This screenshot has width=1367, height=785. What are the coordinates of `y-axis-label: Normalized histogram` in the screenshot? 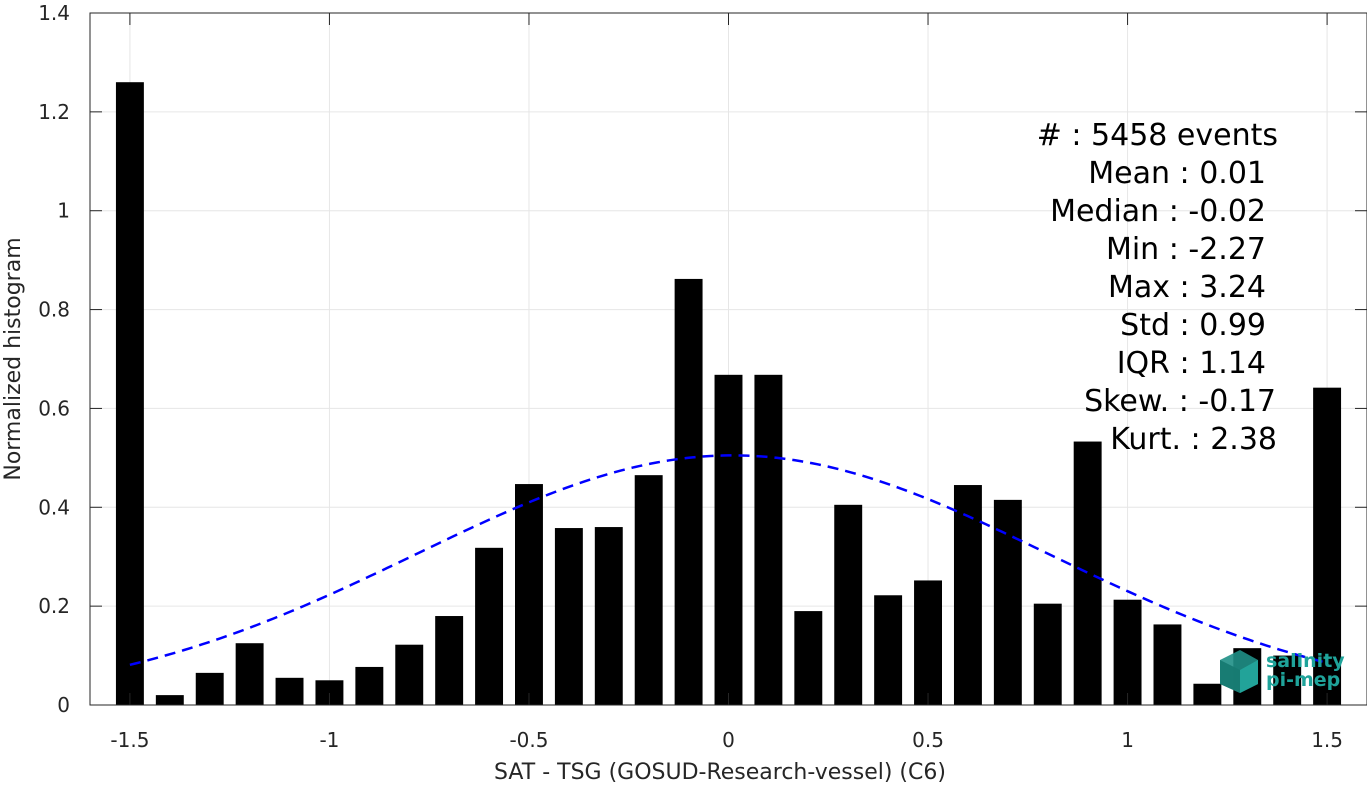 It's located at (13, 358).